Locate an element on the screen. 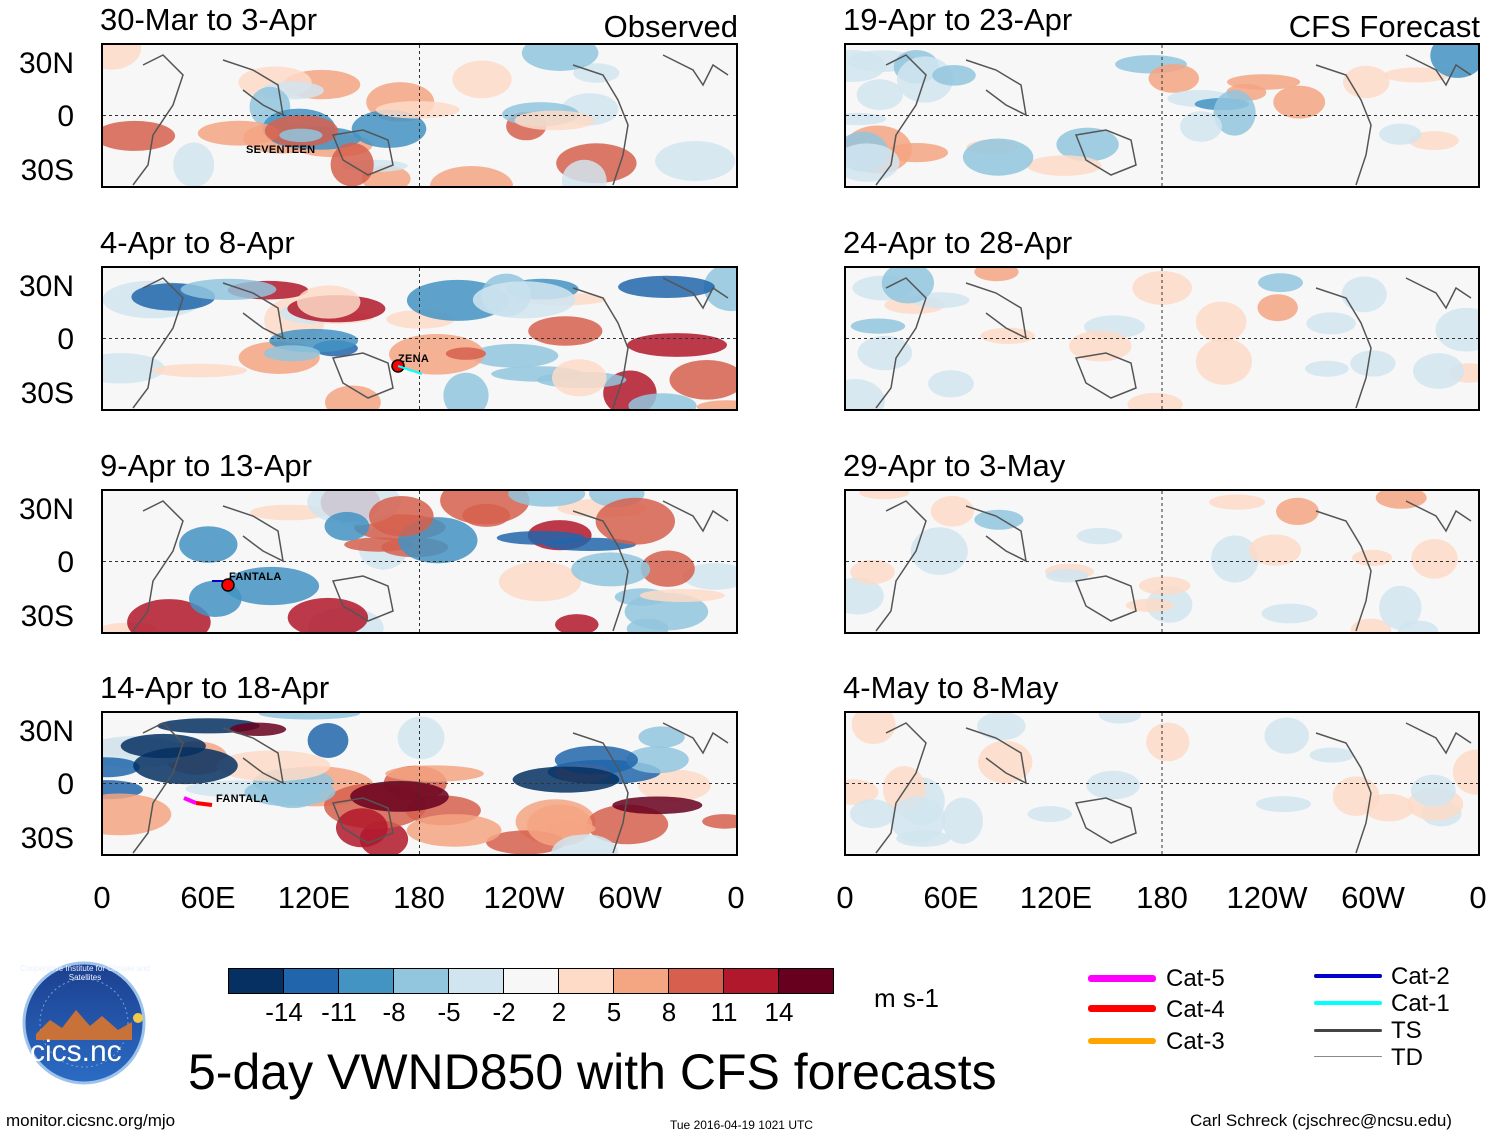 Image resolution: width=1510 pixels, height=1137 pixels. footer-timestamp: Tue 2016-04-19 1021 UTC is located at coordinates (741, 1125).